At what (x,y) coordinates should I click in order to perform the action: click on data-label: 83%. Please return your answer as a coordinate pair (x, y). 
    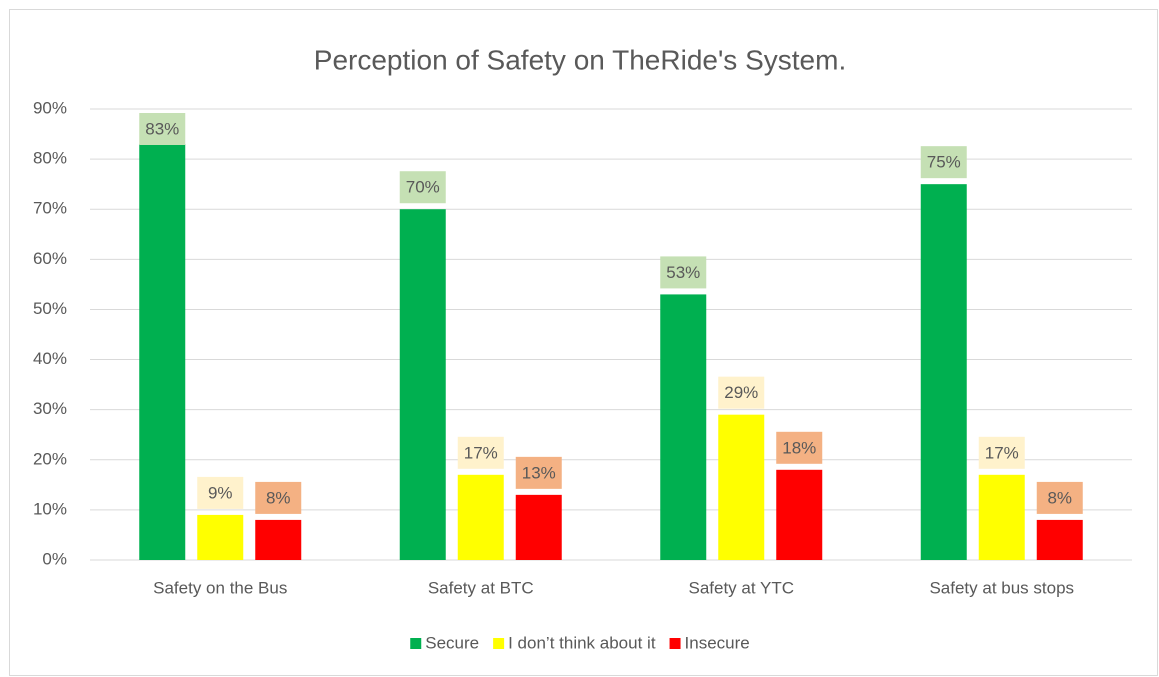
    Looking at the image, I should click on (162, 128).